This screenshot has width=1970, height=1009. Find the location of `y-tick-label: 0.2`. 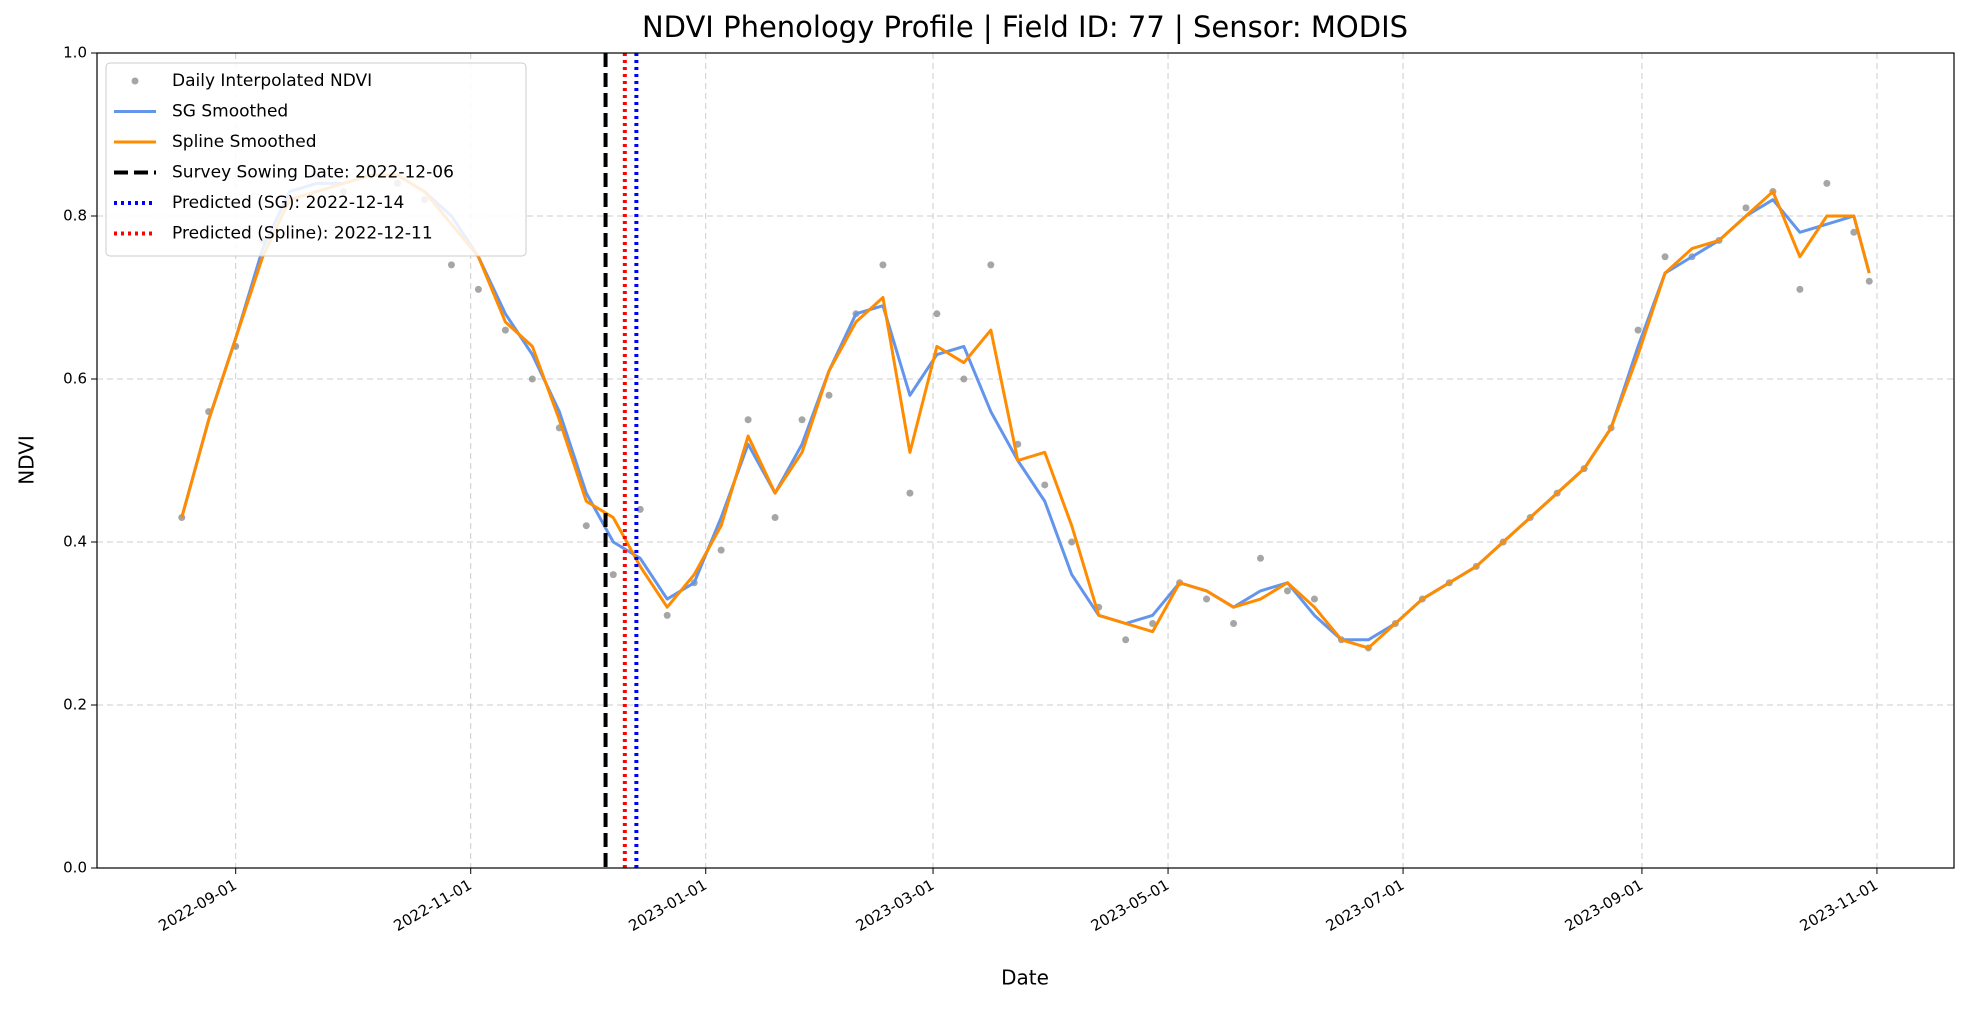

y-tick-label: 0.2 is located at coordinates (75, 705).